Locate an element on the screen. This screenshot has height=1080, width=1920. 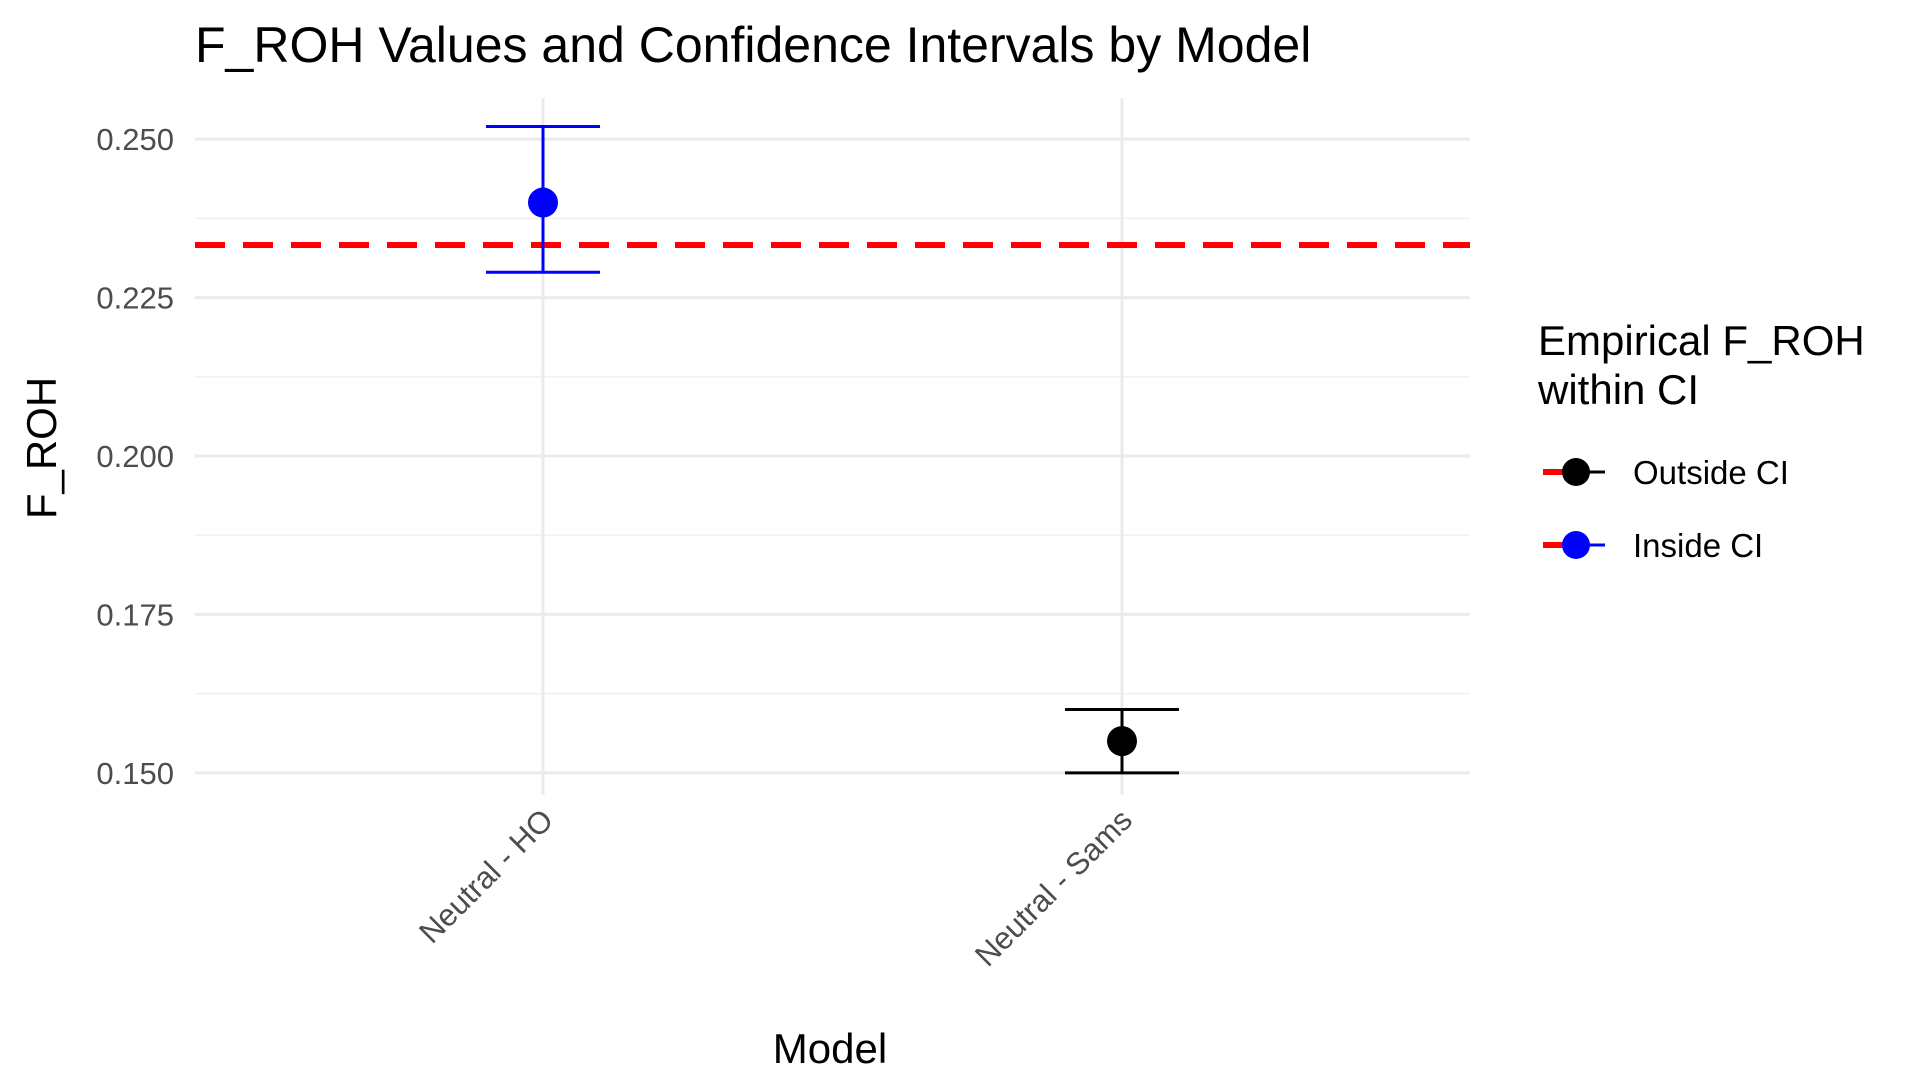
legend-title-line-2: within CI is located at coordinates (1618, 389).